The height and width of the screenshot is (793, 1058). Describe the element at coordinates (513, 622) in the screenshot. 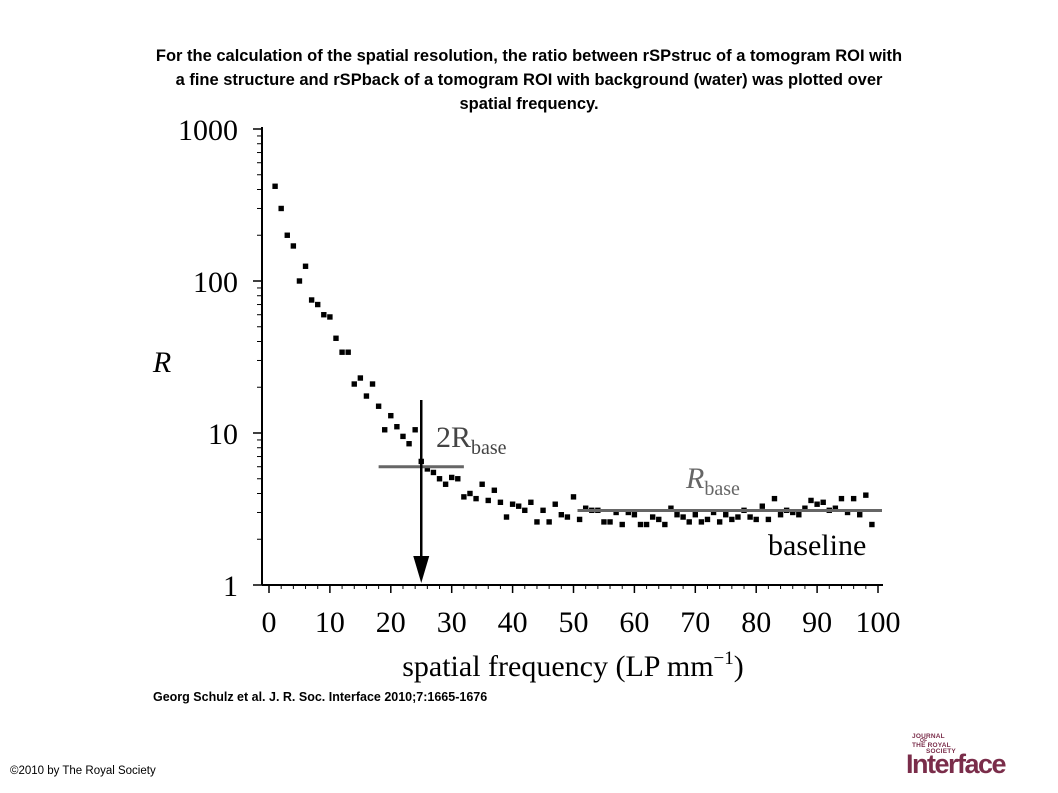

I see `x-tick-label: 40` at that location.